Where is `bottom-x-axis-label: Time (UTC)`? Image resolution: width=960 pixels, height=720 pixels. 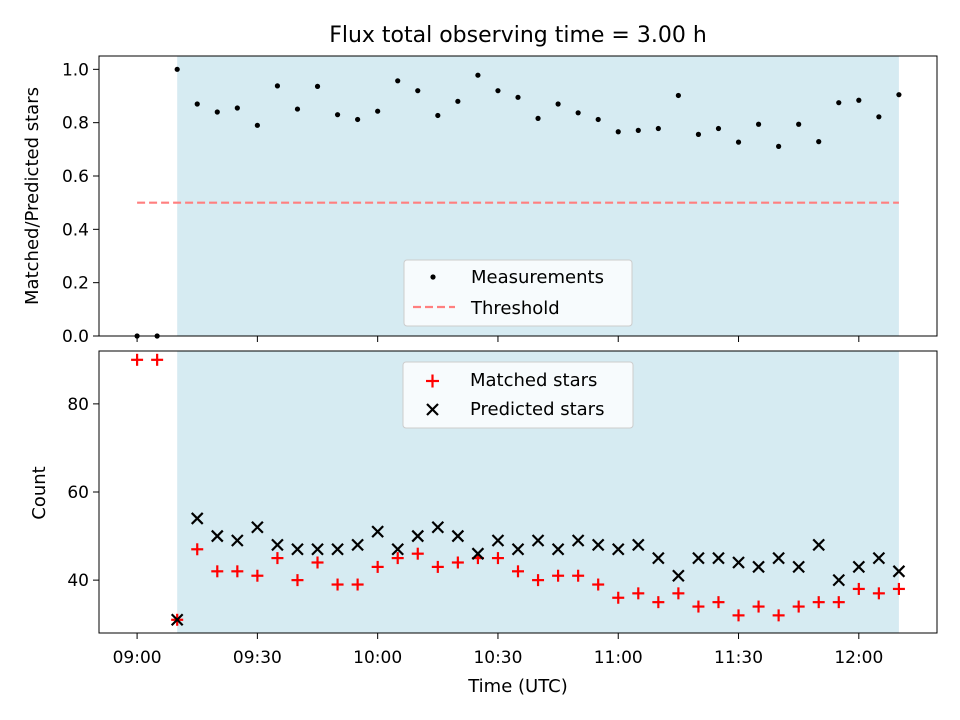
bottom-x-axis-label: Time (UTC) is located at coordinates (517, 686).